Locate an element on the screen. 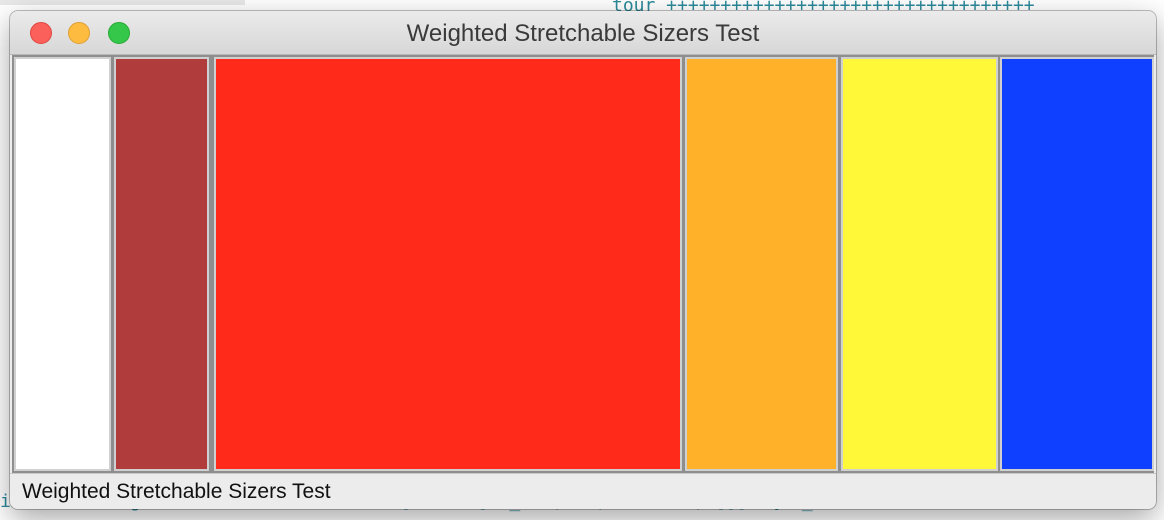 Image resolution: width=1164 pixels, height=520 pixels. background-strip is located at coordinates (122, 2).